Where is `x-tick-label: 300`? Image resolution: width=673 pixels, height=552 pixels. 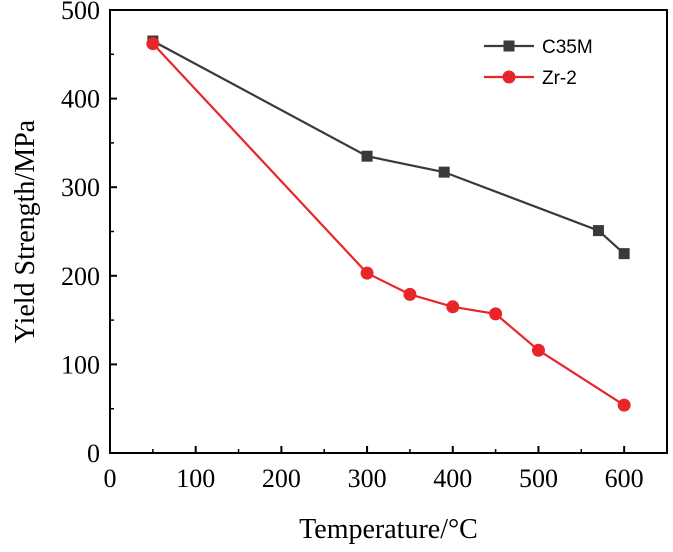
x-tick-label: 300 is located at coordinates (367, 478).